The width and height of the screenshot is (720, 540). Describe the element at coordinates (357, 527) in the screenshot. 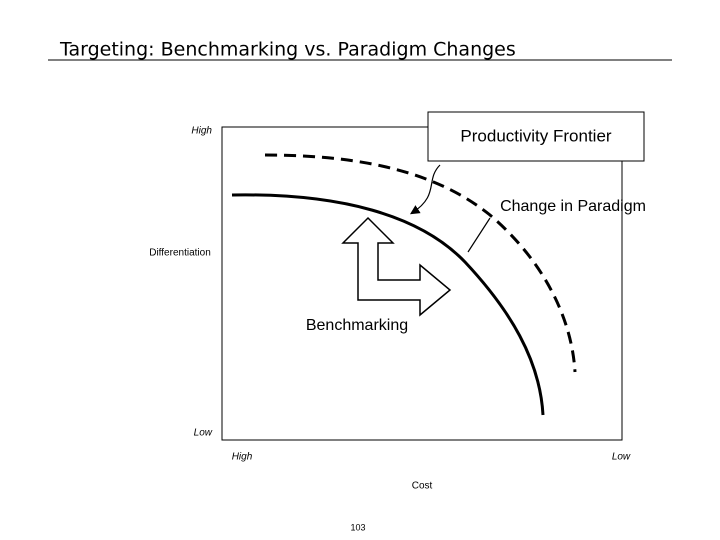

I see `page-number: 103` at that location.